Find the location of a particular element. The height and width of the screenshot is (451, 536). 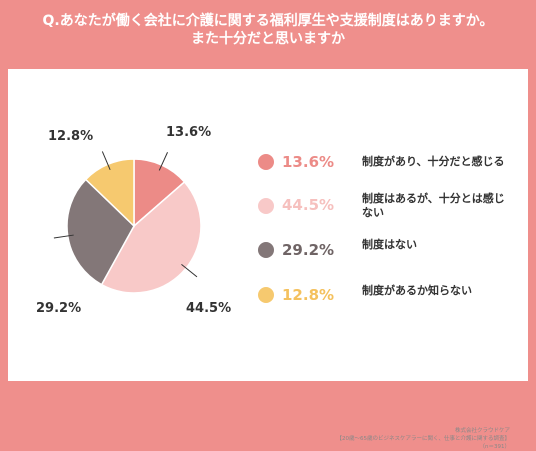

legend-value-3: 29.2% is located at coordinates (308, 250).